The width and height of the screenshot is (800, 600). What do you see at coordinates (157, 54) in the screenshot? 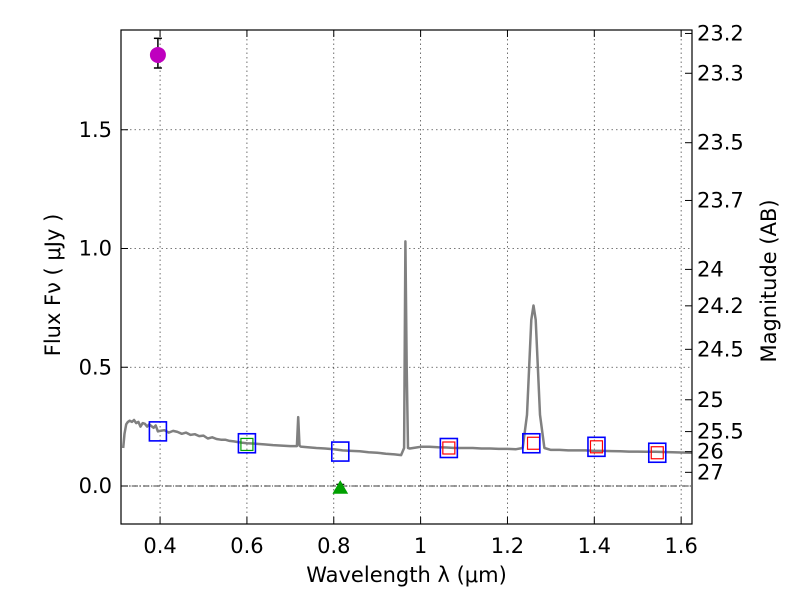
I see `magenta-point` at bounding box center [157, 54].